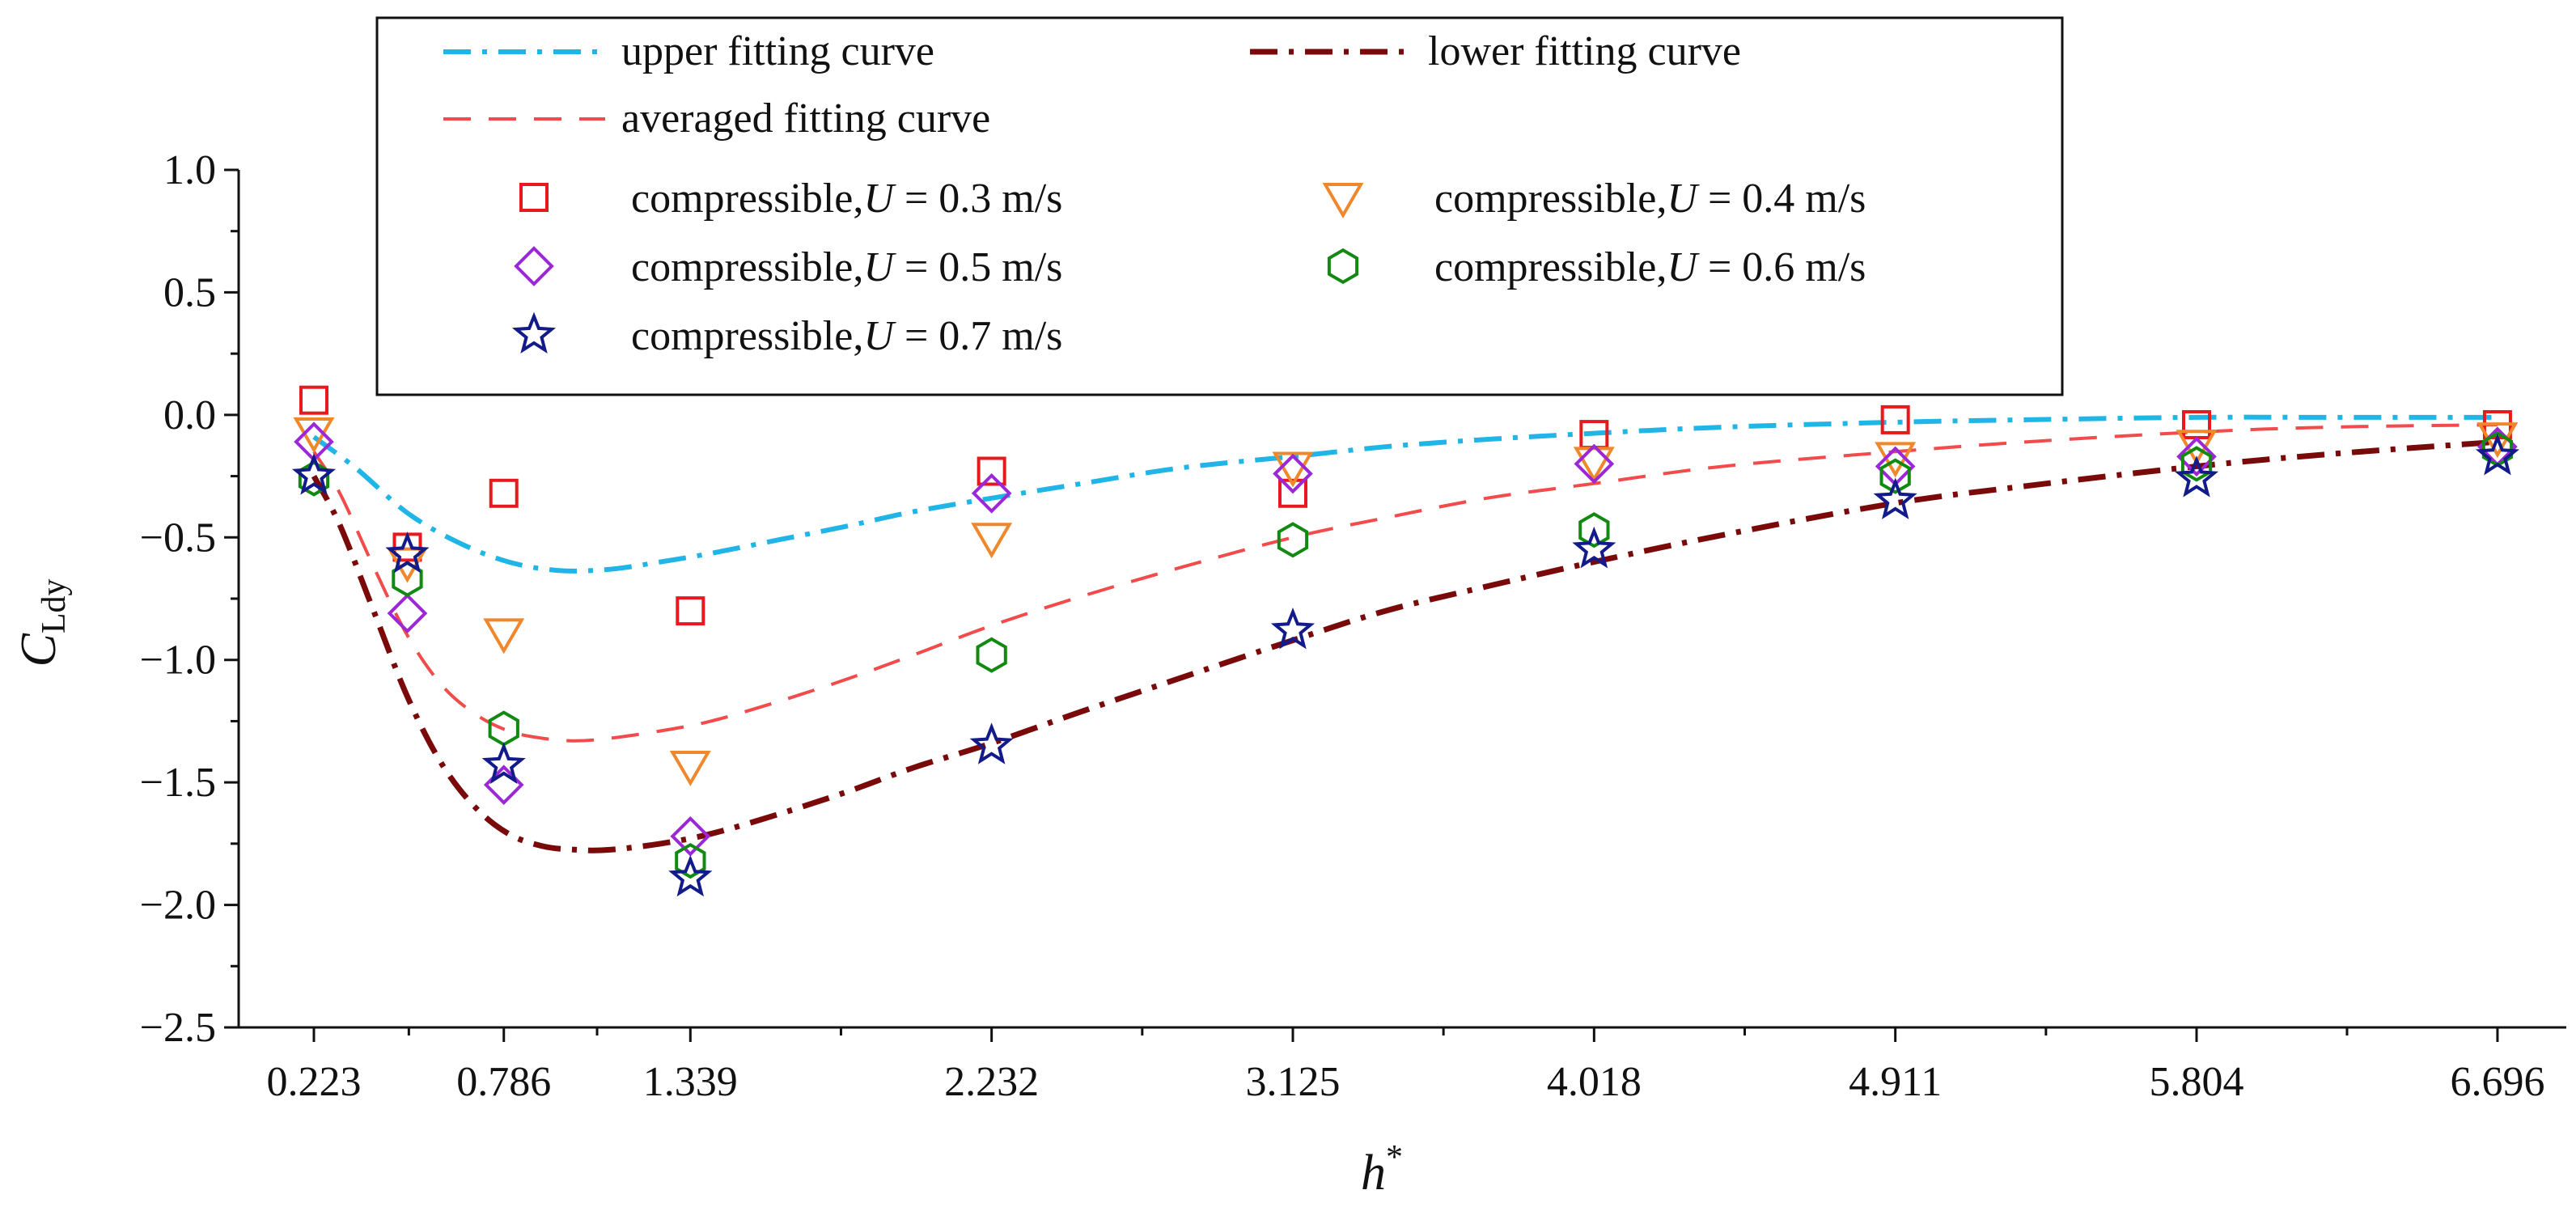 This screenshot has width=2576, height=1207. I want to click on legend-label-star: compressible,U = 0.7 m/s, so click(846, 336).